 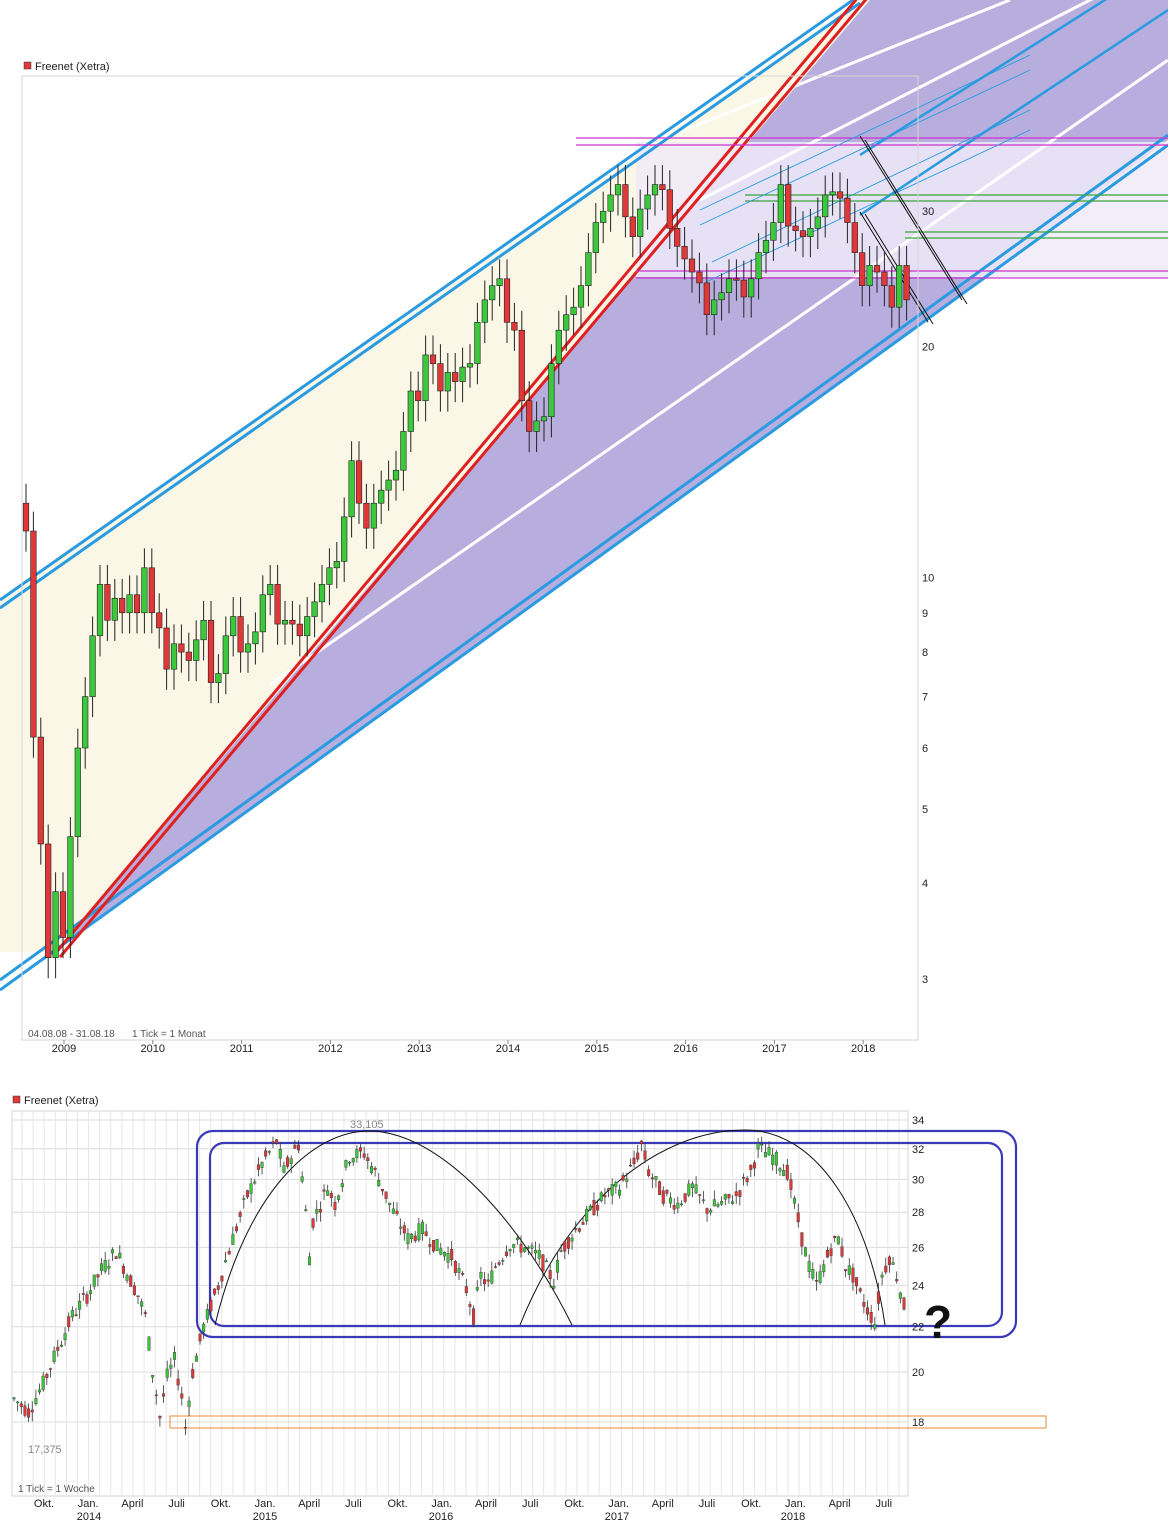 What do you see at coordinates (606, 1234) in the screenshot?
I see `range-rectangle-outer` at bounding box center [606, 1234].